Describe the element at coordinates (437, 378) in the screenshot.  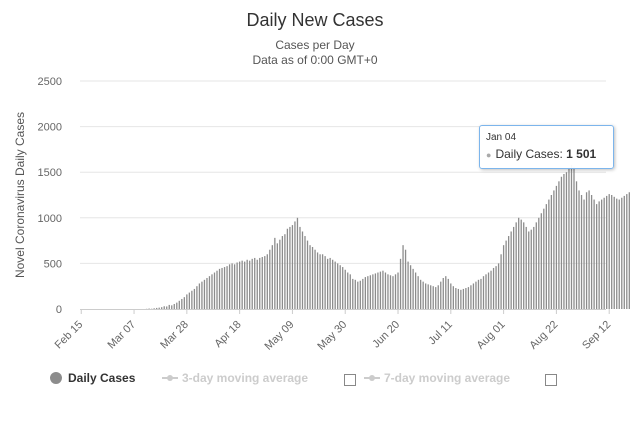
I see `legend-item-7-day-average: 7-day moving average` at that location.